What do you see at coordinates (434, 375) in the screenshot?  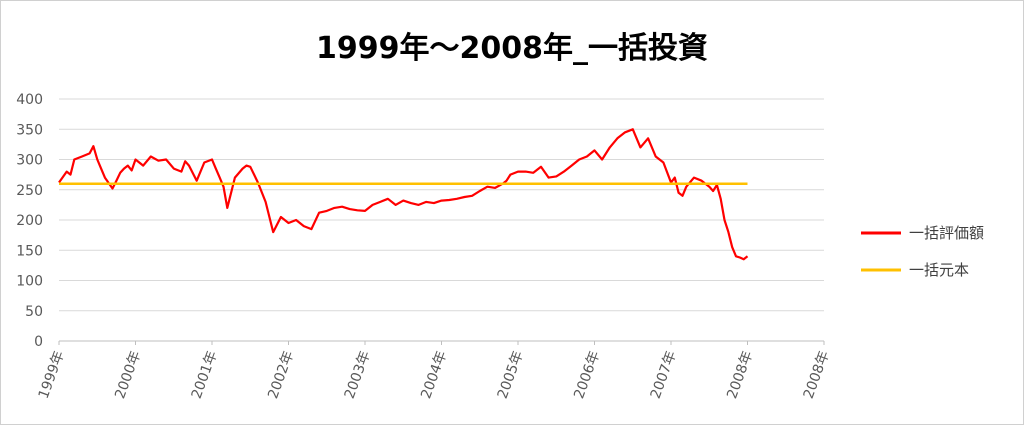 I see `x-tick-label: 2004年` at bounding box center [434, 375].